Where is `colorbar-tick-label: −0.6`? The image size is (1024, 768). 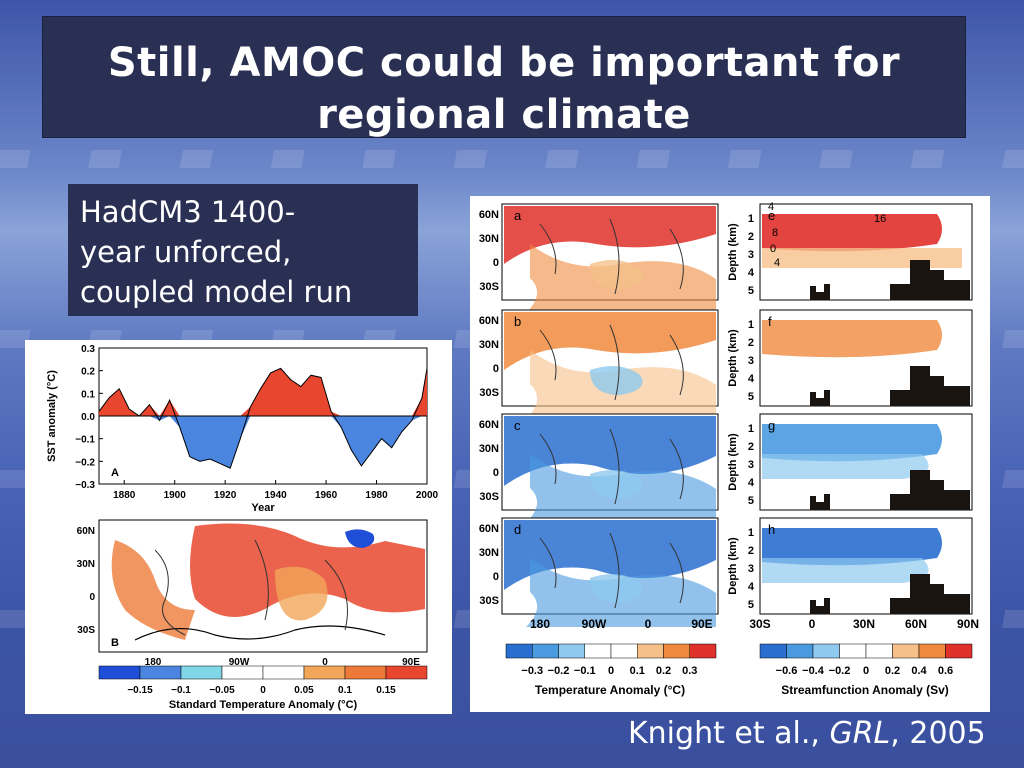
colorbar-tick-label: −0.6 is located at coordinates (787, 671).